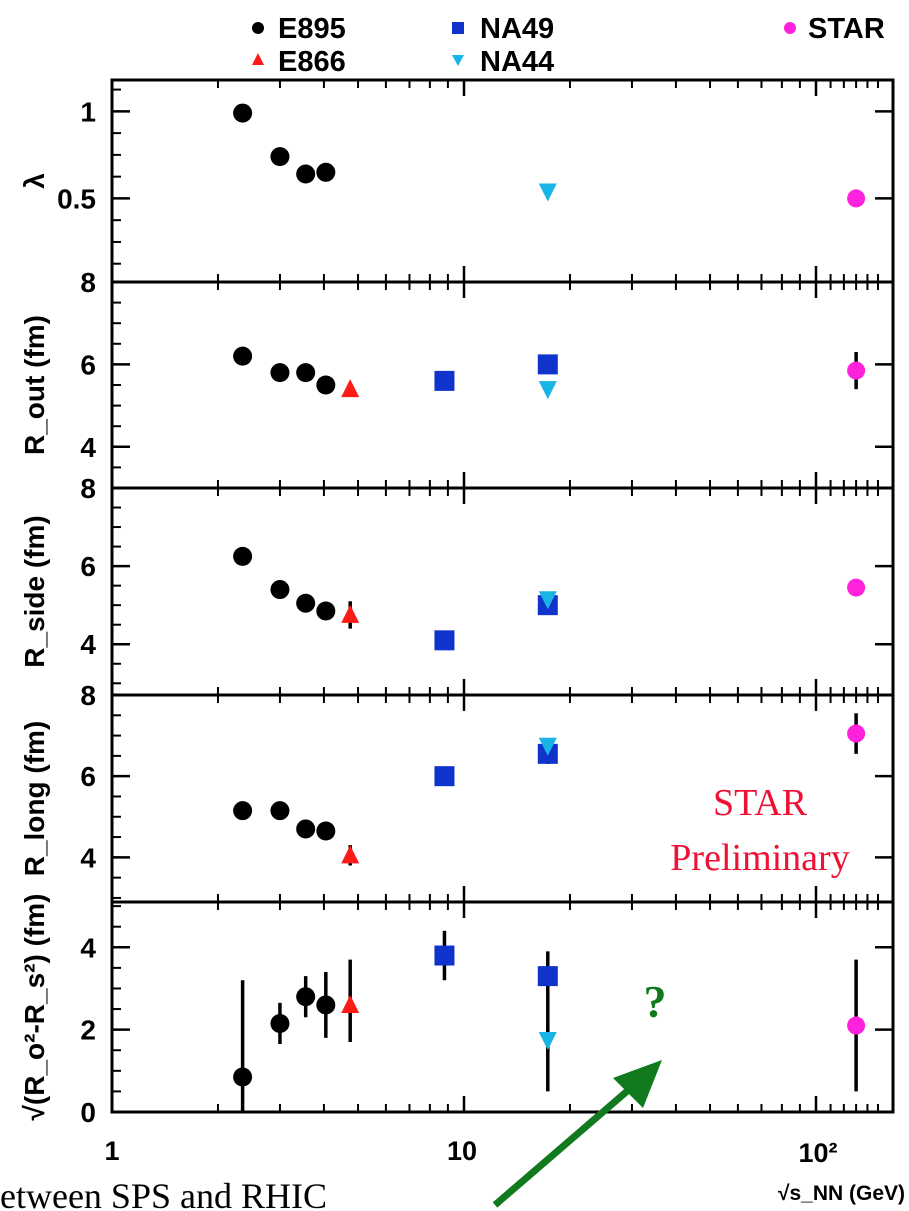 The image size is (909, 1211). What do you see at coordinates (458, 28) in the screenshot?
I see `legend-marker-na49` at bounding box center [458, 28].